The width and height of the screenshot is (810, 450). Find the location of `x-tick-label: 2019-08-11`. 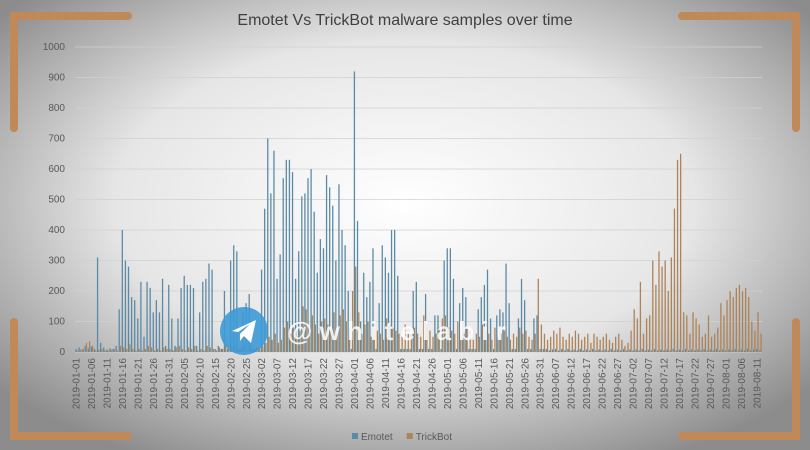

x-tick-label: 2019-08-11 is located at coordinates (757, 383).